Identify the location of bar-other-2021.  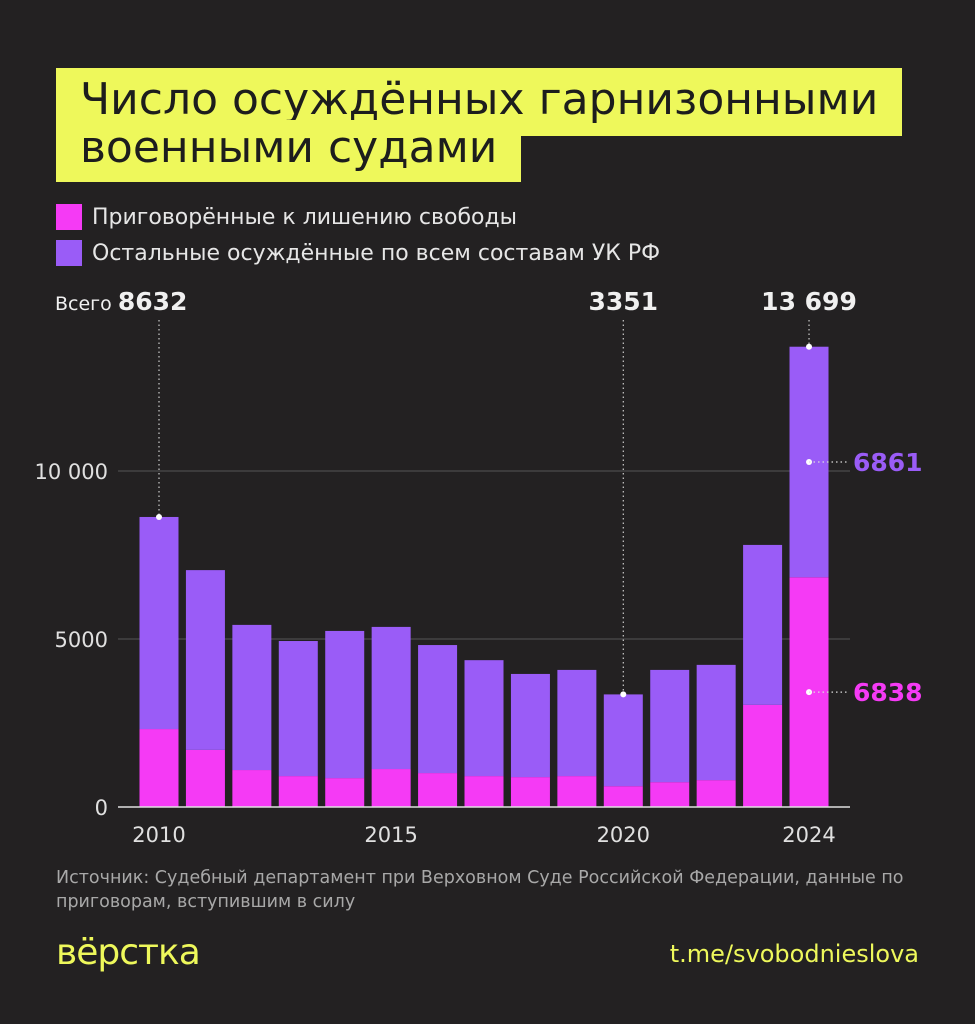
(670, 726).